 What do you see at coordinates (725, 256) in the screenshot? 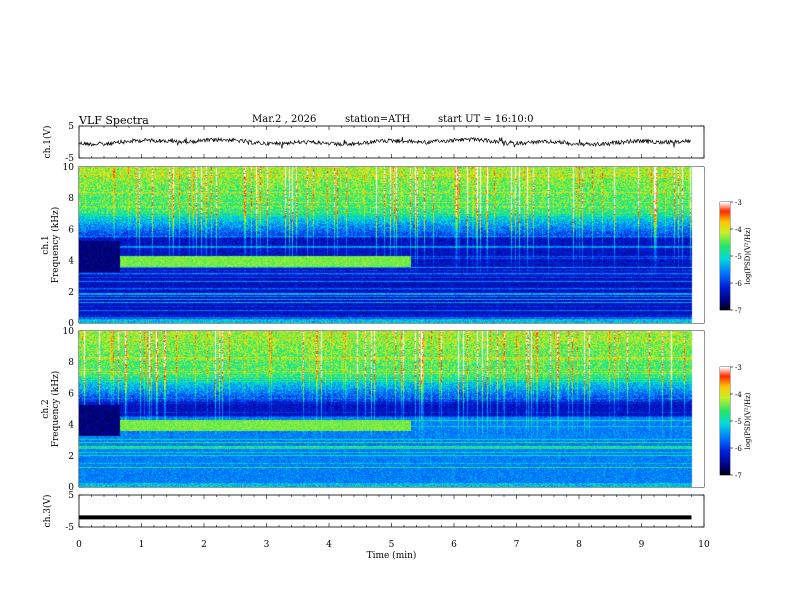
I see `ch1-colorbar-image` at bounding box center [725, 256].